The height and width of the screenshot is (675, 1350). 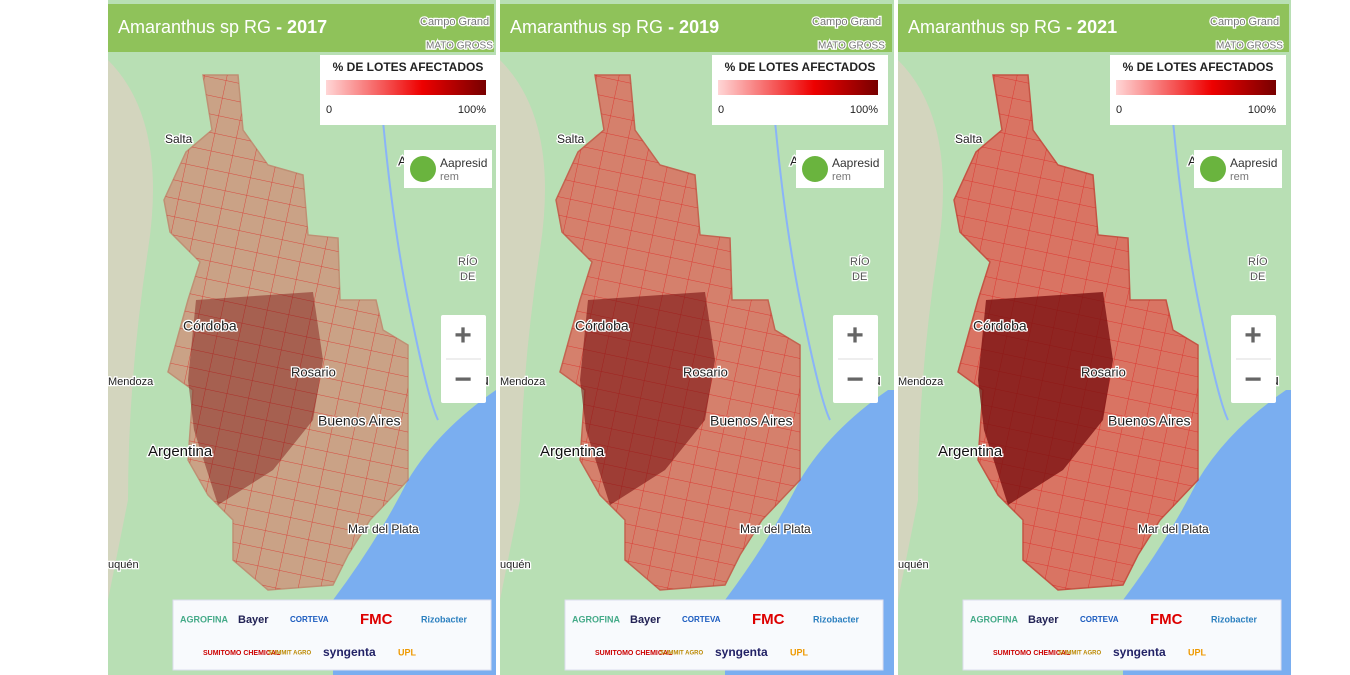 I want to click on sponsor-logo: SUMMIT AGRO, so click(x=289, y=654).